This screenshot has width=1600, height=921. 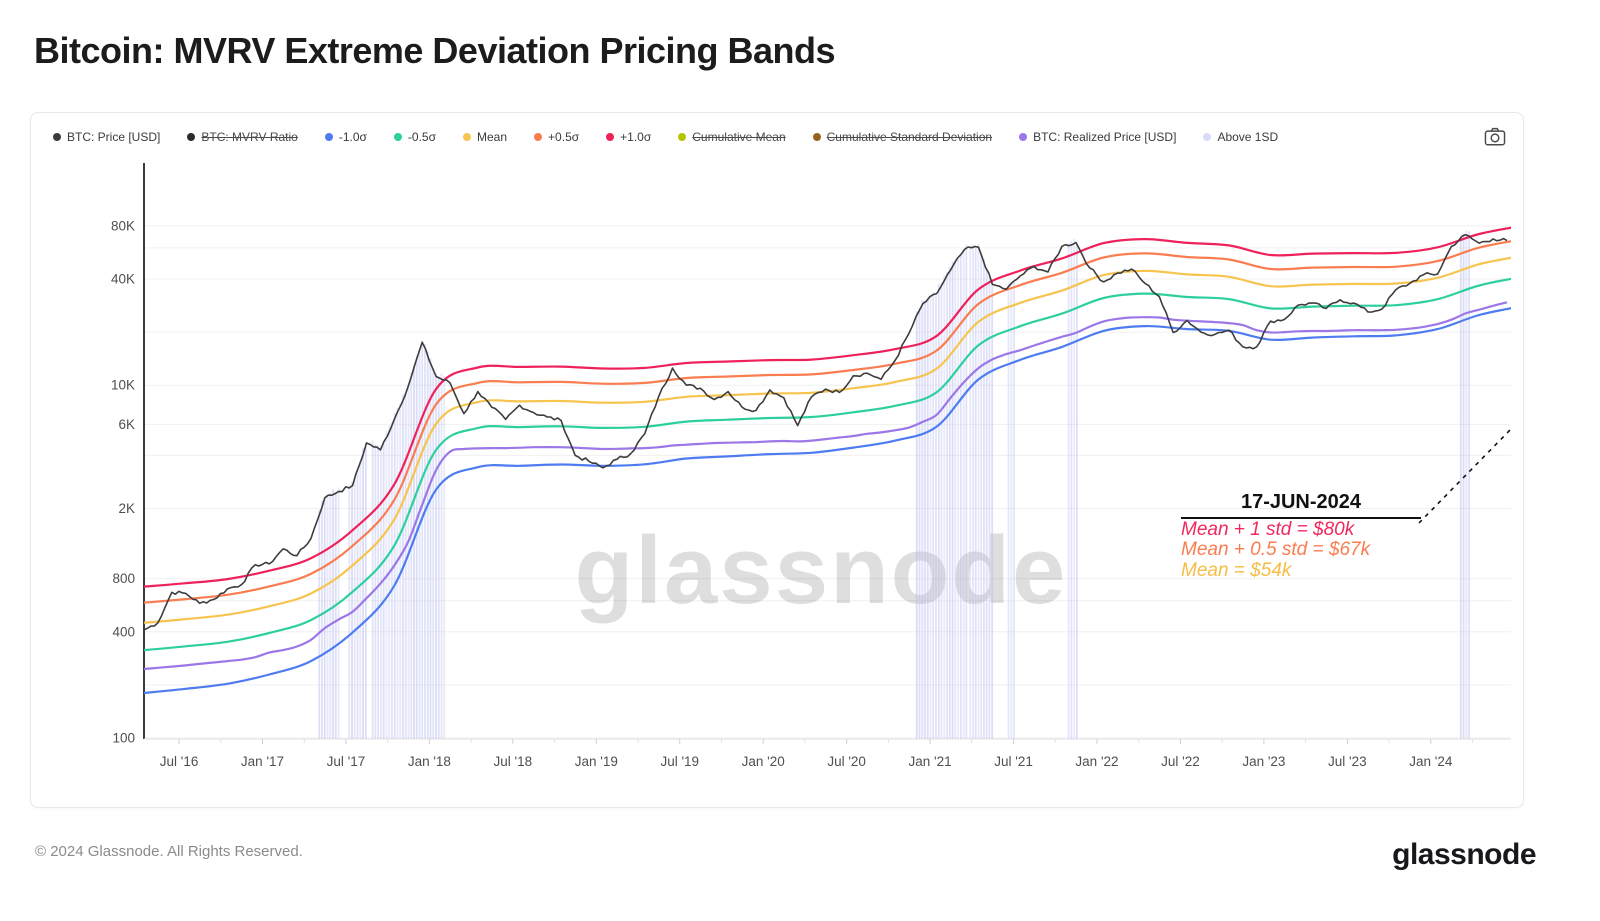 What do you see at coordinates (123, 225) in the screenshot?
I see `svg-text: 80K` at bounding box center [123, 225].